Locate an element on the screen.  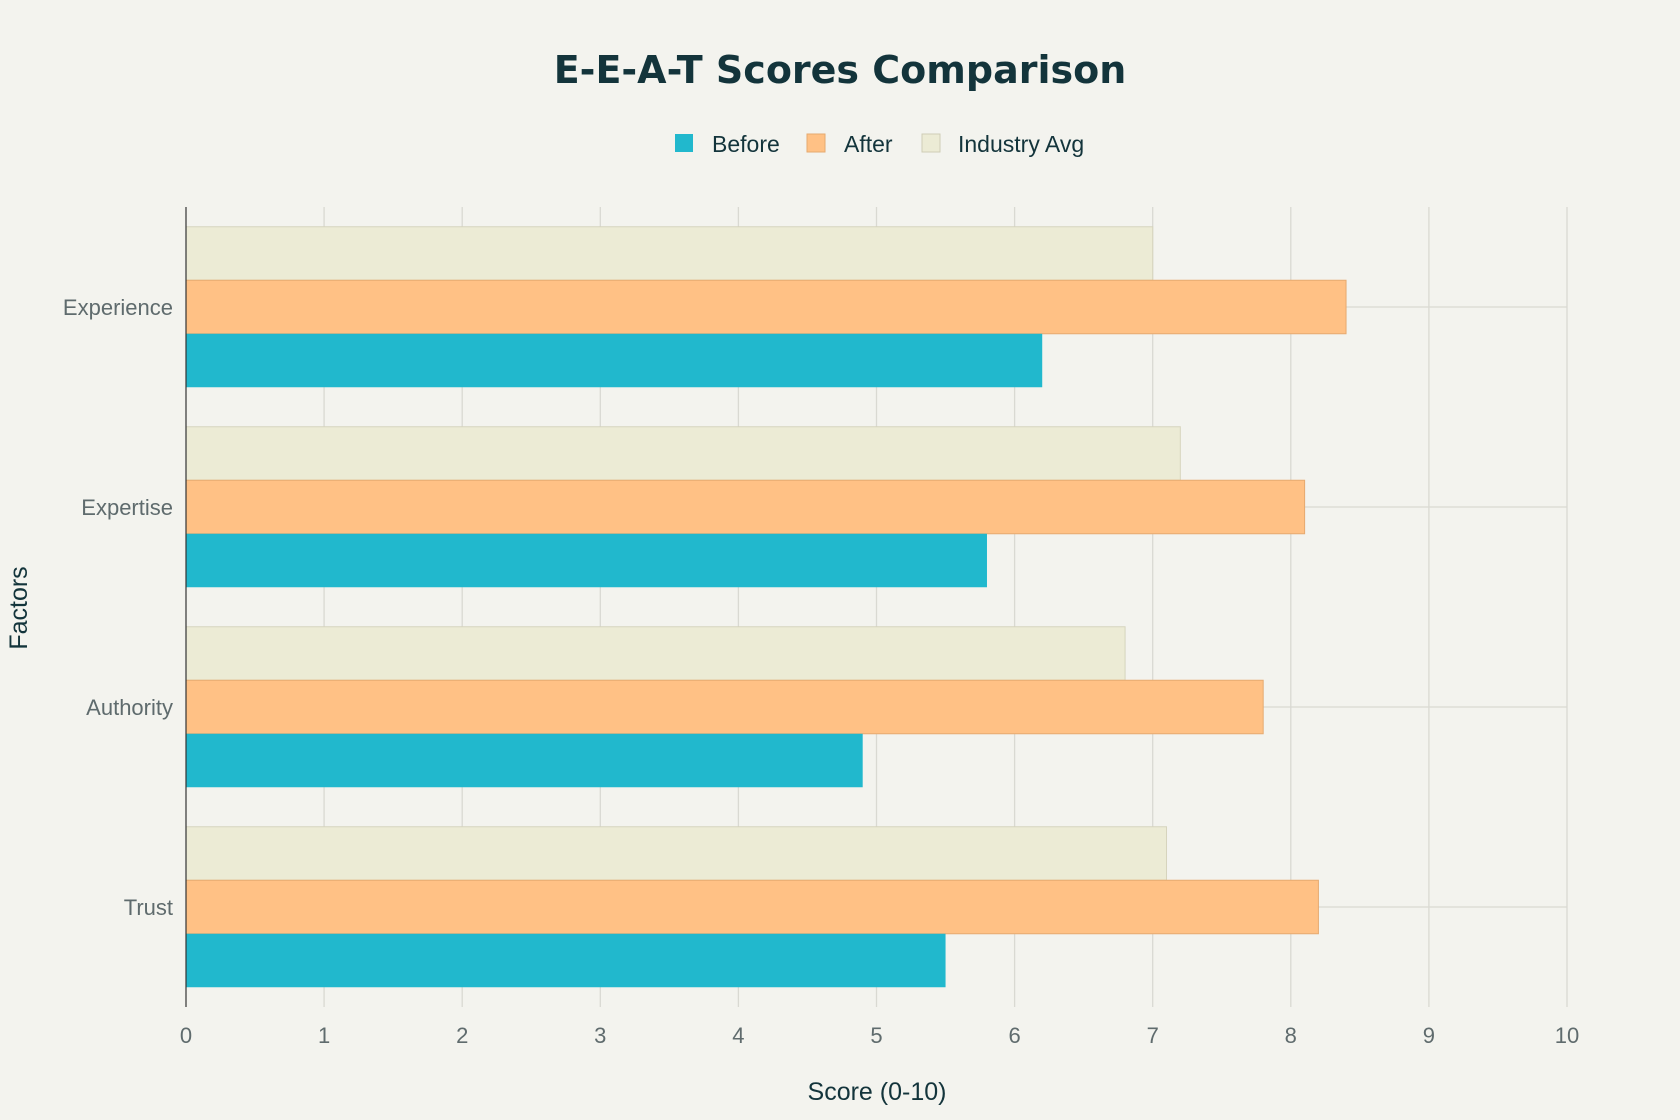
chart-title: E-E-A-T Scores Comparison is located at coordinates (840, 70).